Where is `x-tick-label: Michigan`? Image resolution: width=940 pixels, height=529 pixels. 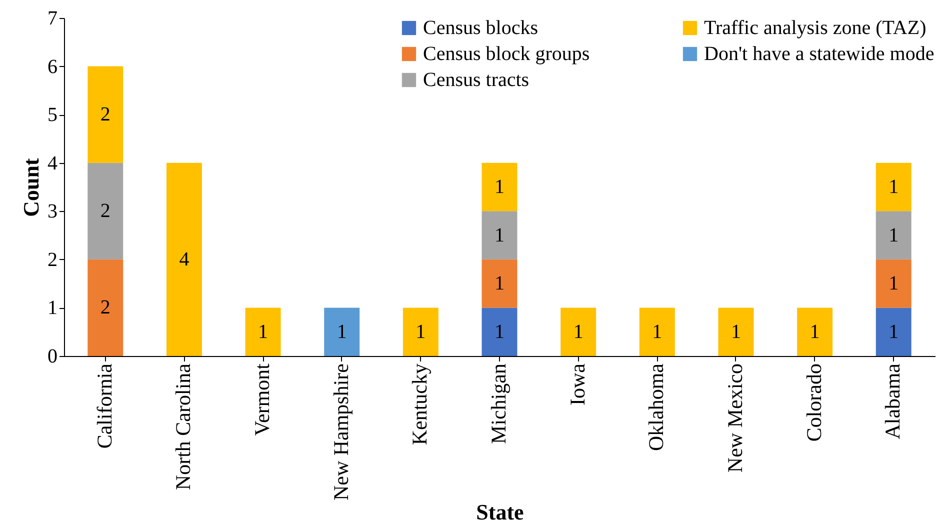
x-tick-label: Michigan is located at coordinates (498, 403).